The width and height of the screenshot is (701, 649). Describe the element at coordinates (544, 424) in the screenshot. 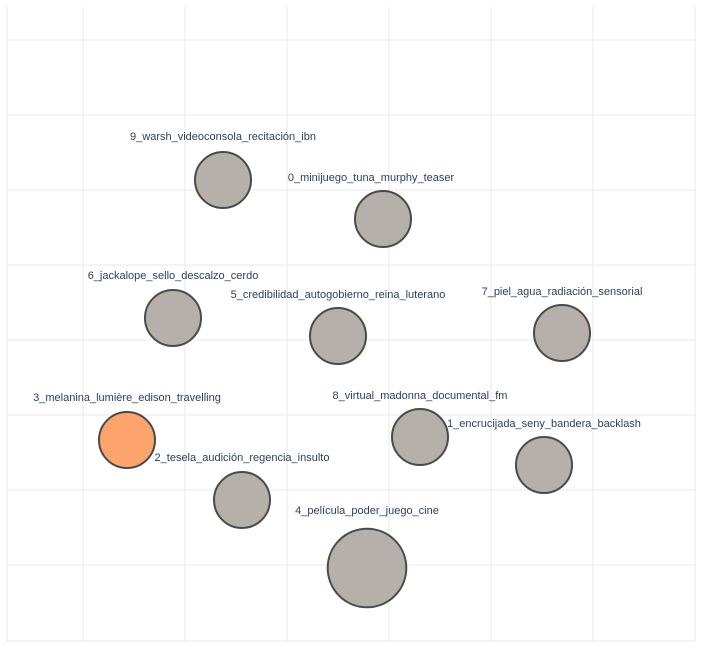

I see `topic-label: 1_encrucijada_seny_bandera_backlash` at that location.